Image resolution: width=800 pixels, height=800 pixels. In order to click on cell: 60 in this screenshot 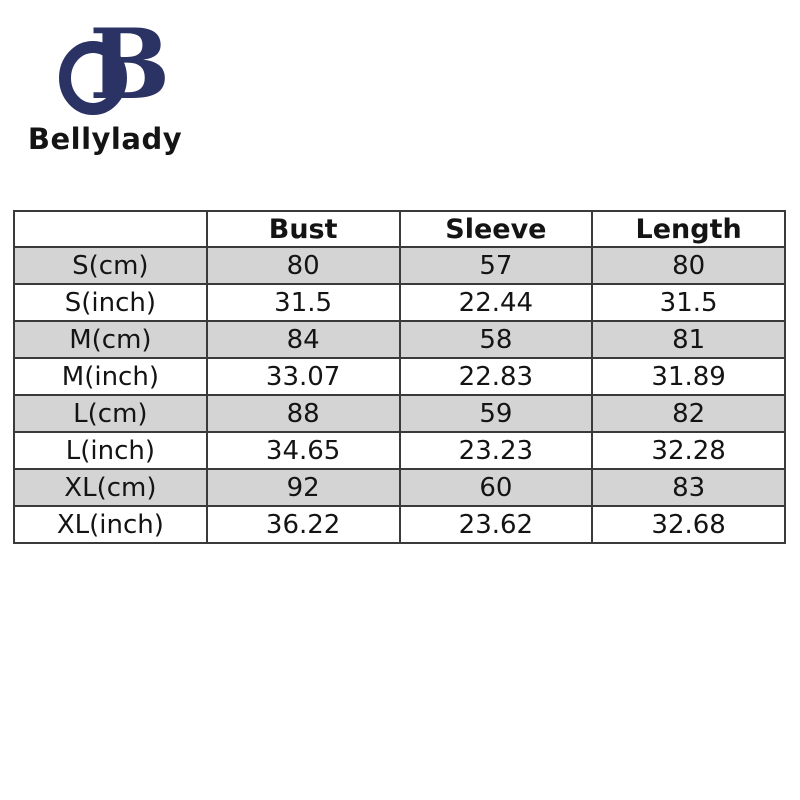, I will do `click(496, 487)`.